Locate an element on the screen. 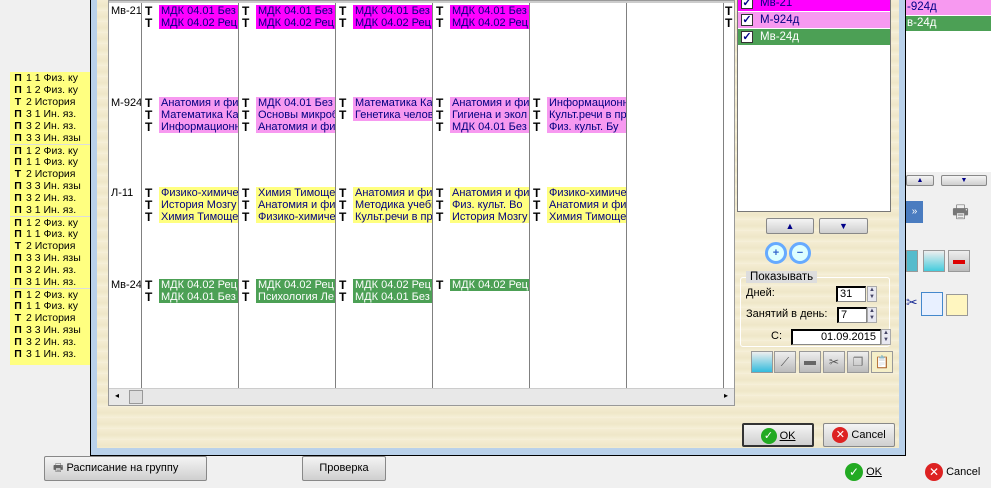 The width and height of the screenshot is (991, 488). bg-edit-icon is located at coordinates (934, 261).